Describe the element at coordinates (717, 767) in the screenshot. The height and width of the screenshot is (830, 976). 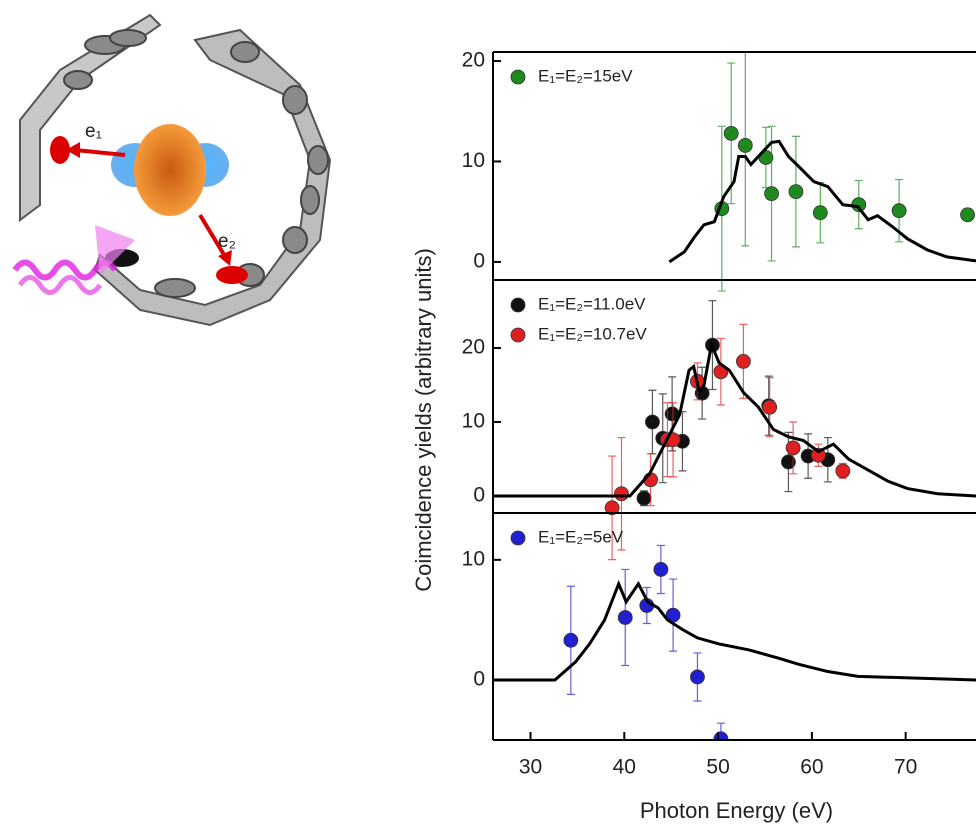
I see `x-tick-label: 50` at that location.